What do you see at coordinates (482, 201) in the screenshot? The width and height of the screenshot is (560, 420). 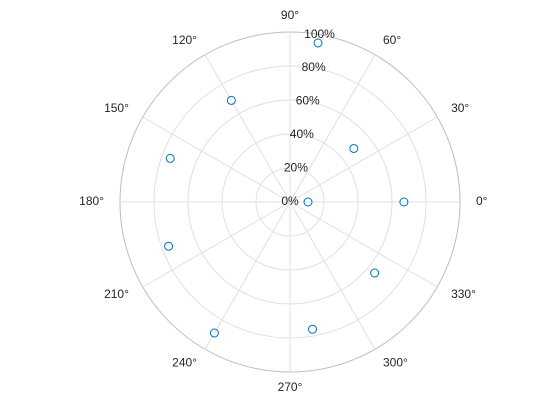 I see `theta-tick-label: 0°` at bounding box center [482, 201].